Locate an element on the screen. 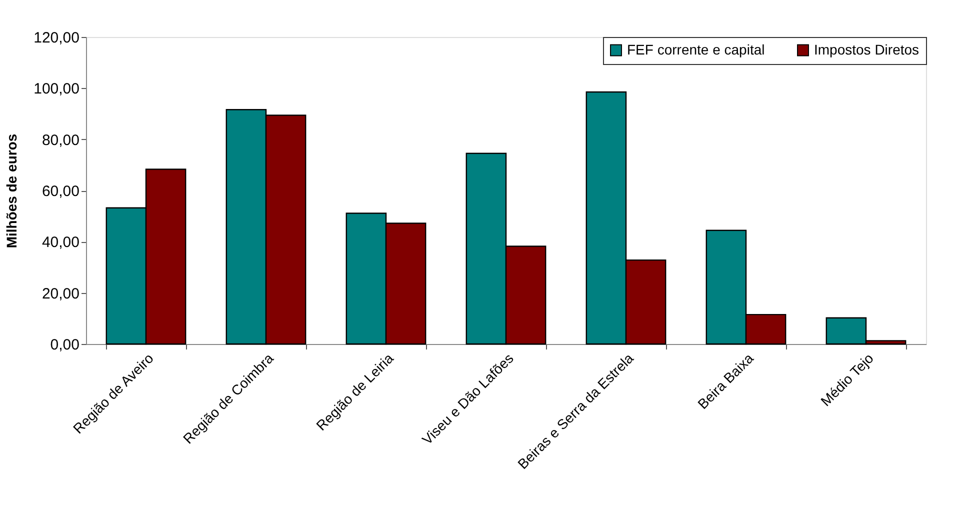  y-tick-label: 40,00 is located at coordinates (61, 243).